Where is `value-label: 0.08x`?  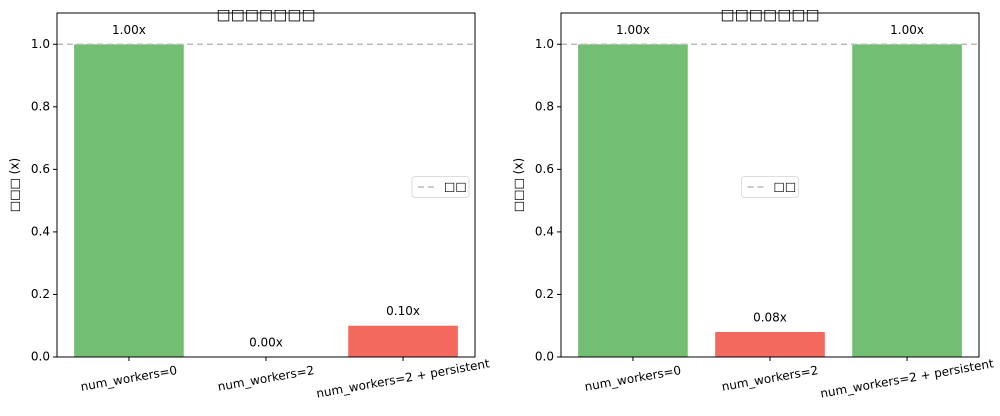 value-label: 0.08x is located at coordinates (770, 317).